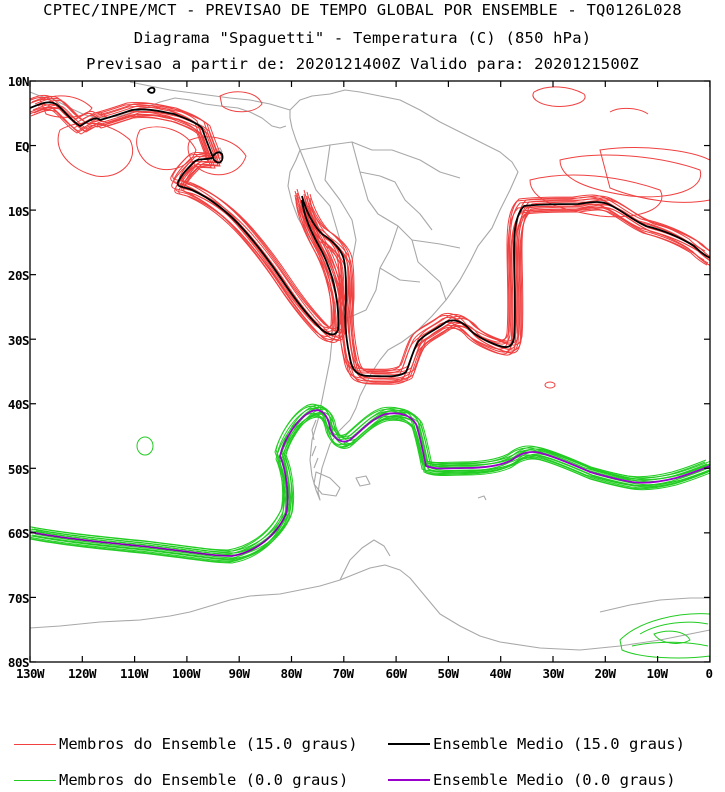 This screenshot has width=725, height=792. I want to click on x-tick-80w: 80W, so click(291, 673).